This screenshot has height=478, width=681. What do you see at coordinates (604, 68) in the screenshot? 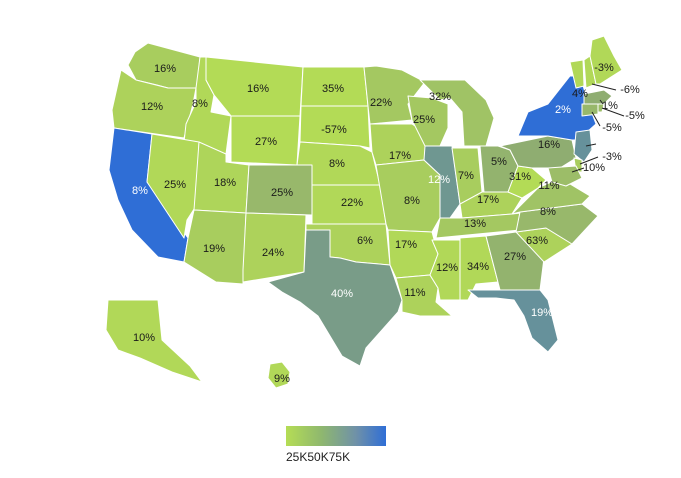
I see `state-label-me: -3%` at bounding box center [604, 68].